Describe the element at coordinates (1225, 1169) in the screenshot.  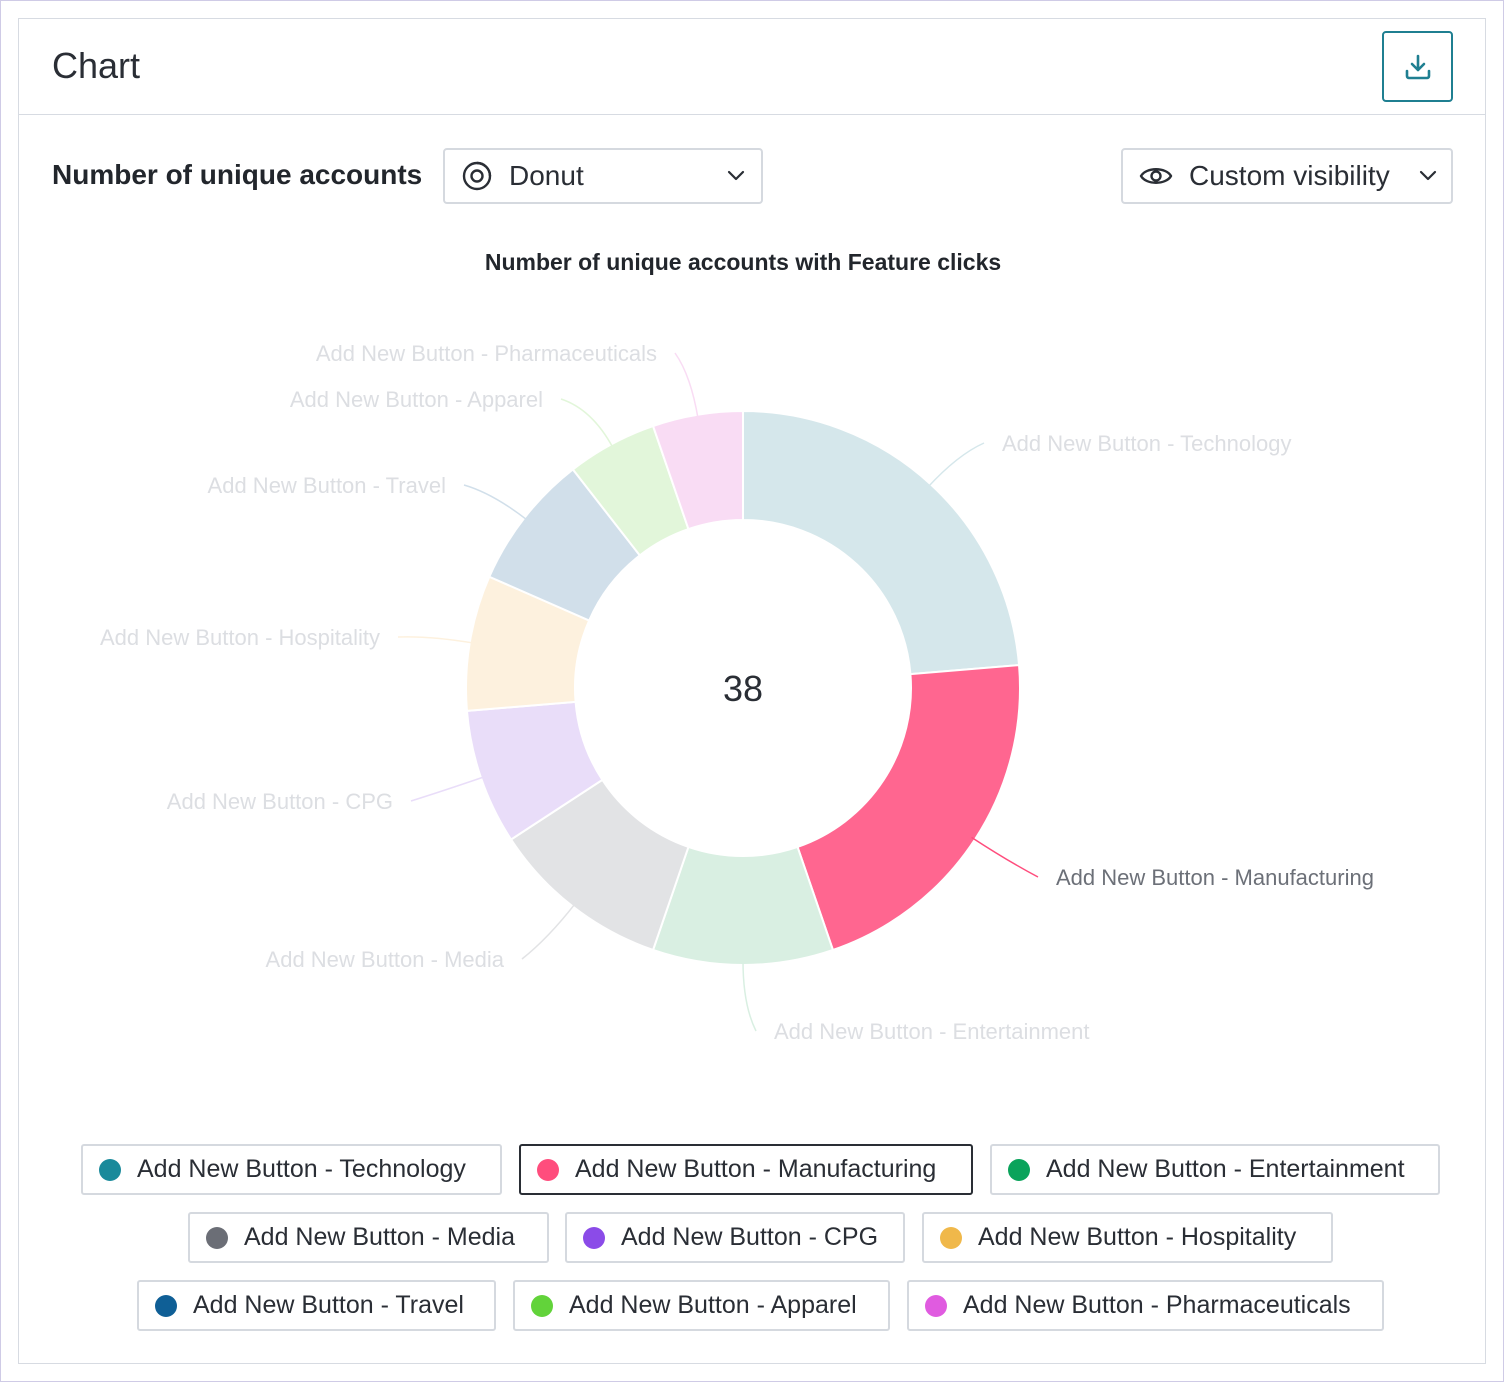
I see `legend-label: Add New Button - Entertainment` at that location.